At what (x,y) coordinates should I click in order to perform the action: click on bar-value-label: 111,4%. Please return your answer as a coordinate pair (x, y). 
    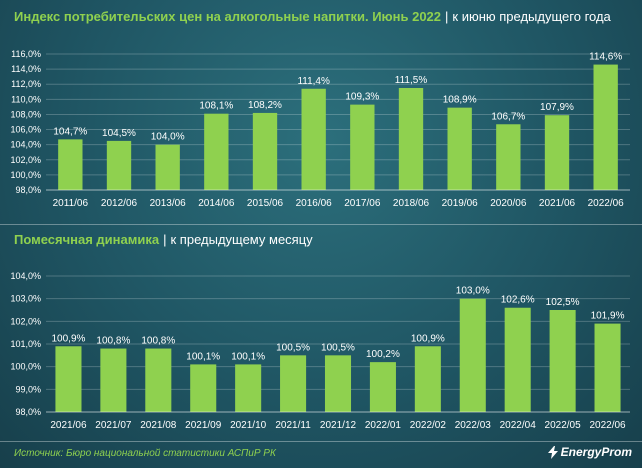
    Looking at the image, I should click on (313, 81).